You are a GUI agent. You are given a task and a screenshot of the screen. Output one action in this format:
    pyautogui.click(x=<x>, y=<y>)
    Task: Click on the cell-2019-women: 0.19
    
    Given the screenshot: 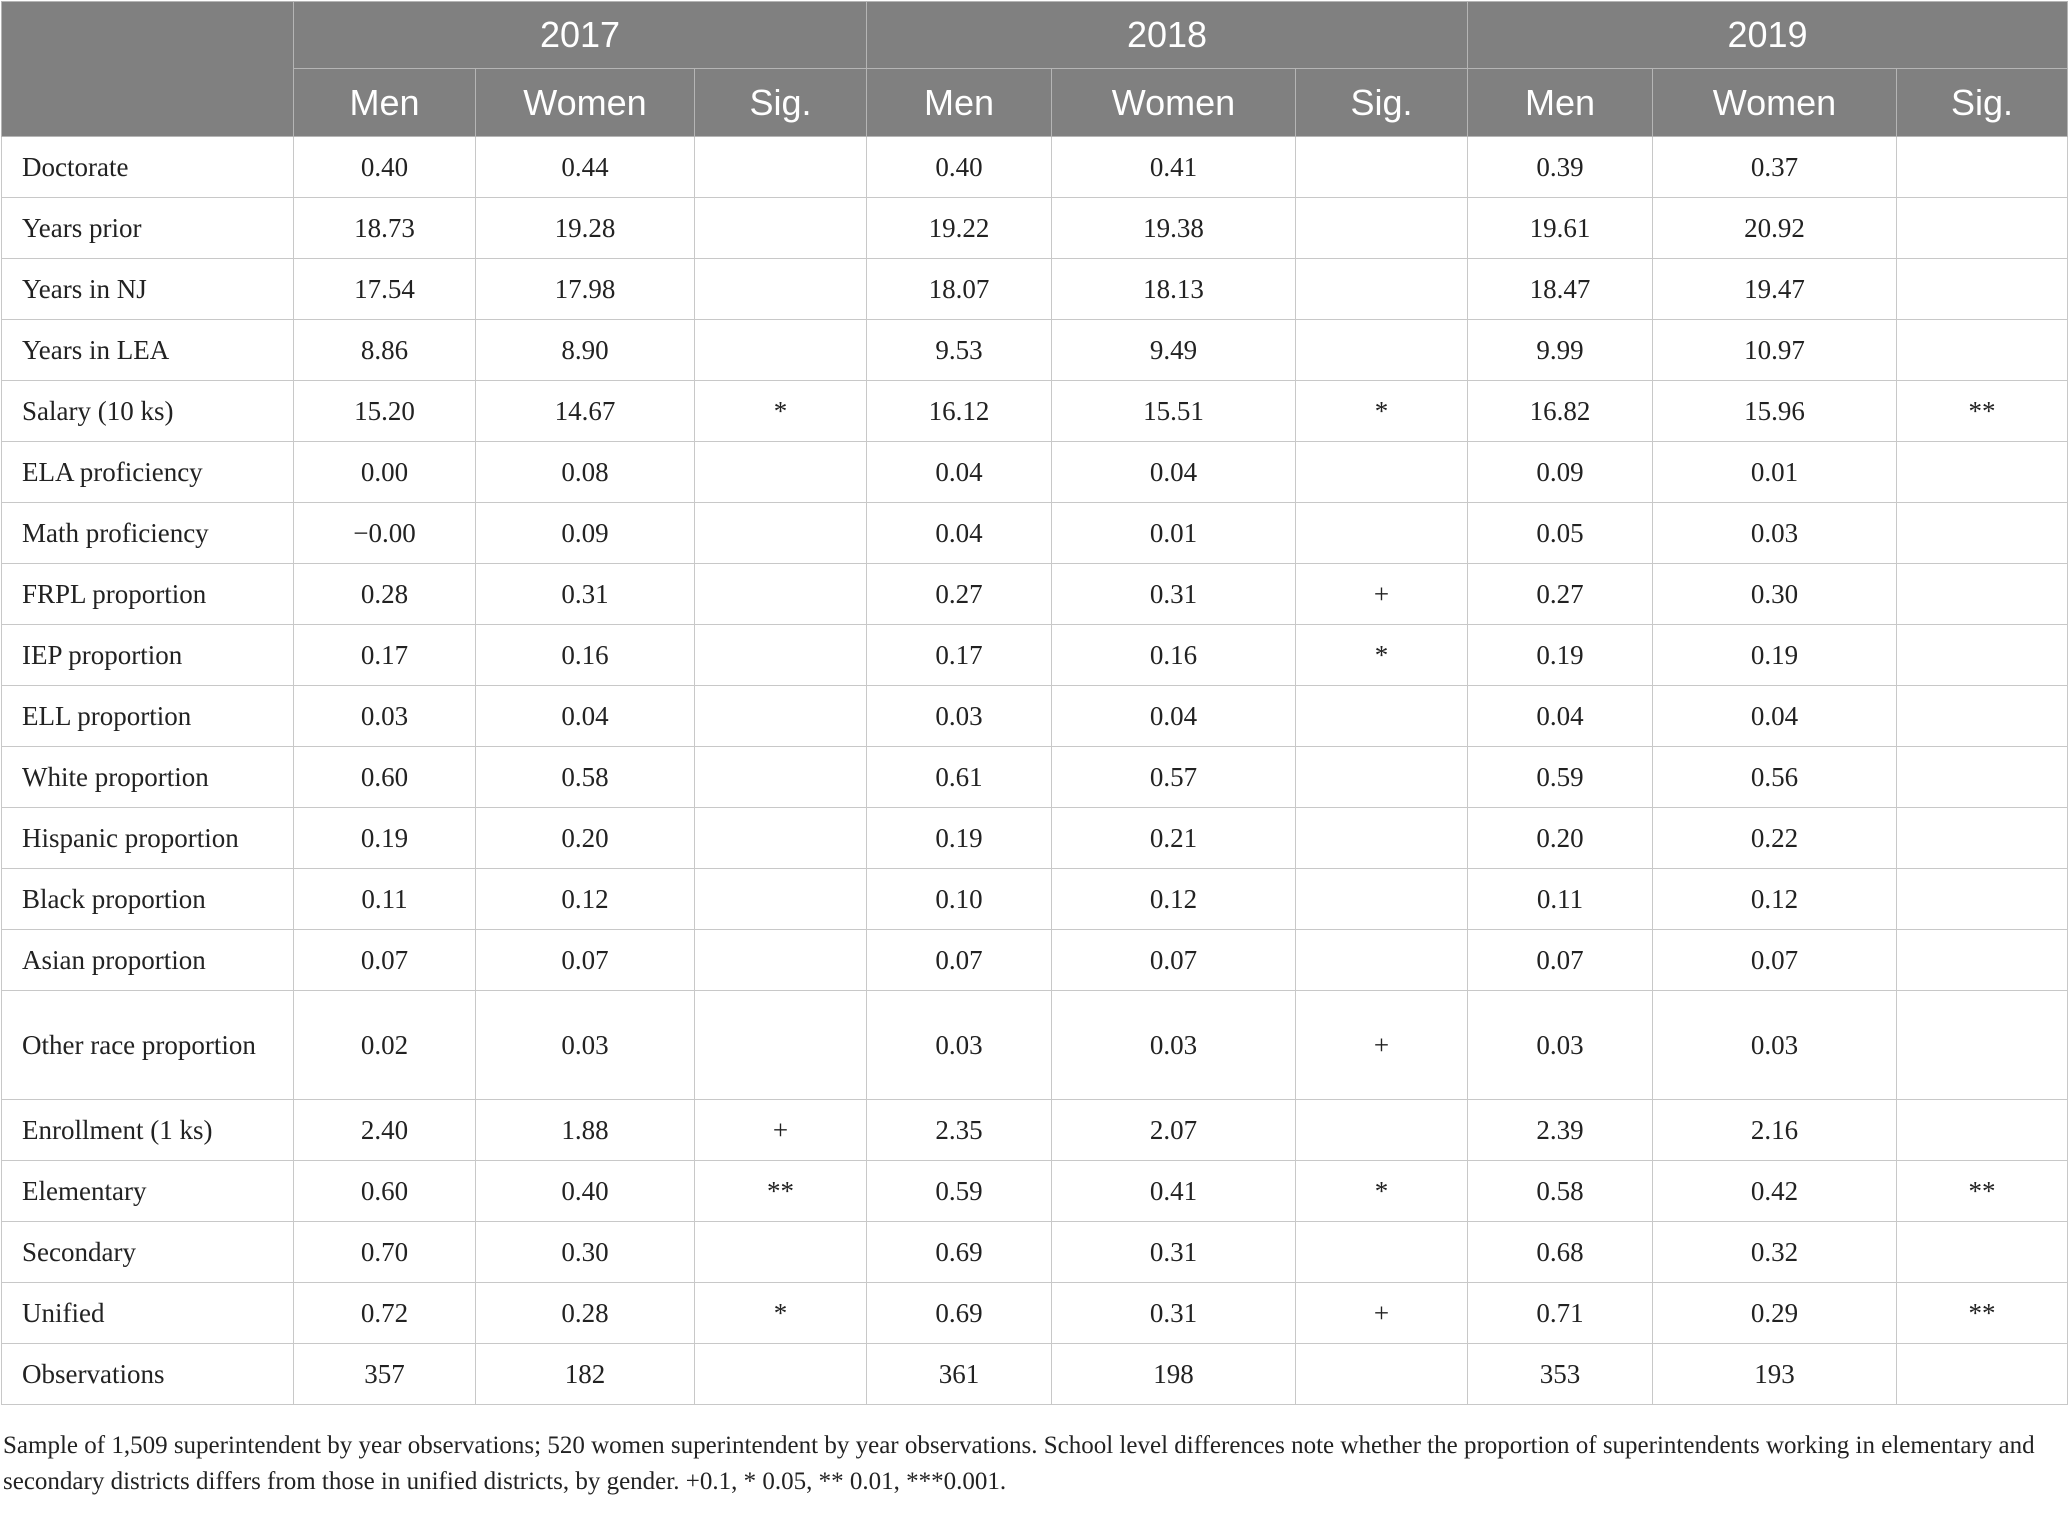 What is the action you would take?
    pyautogui.click(x=1774, y=655)
    